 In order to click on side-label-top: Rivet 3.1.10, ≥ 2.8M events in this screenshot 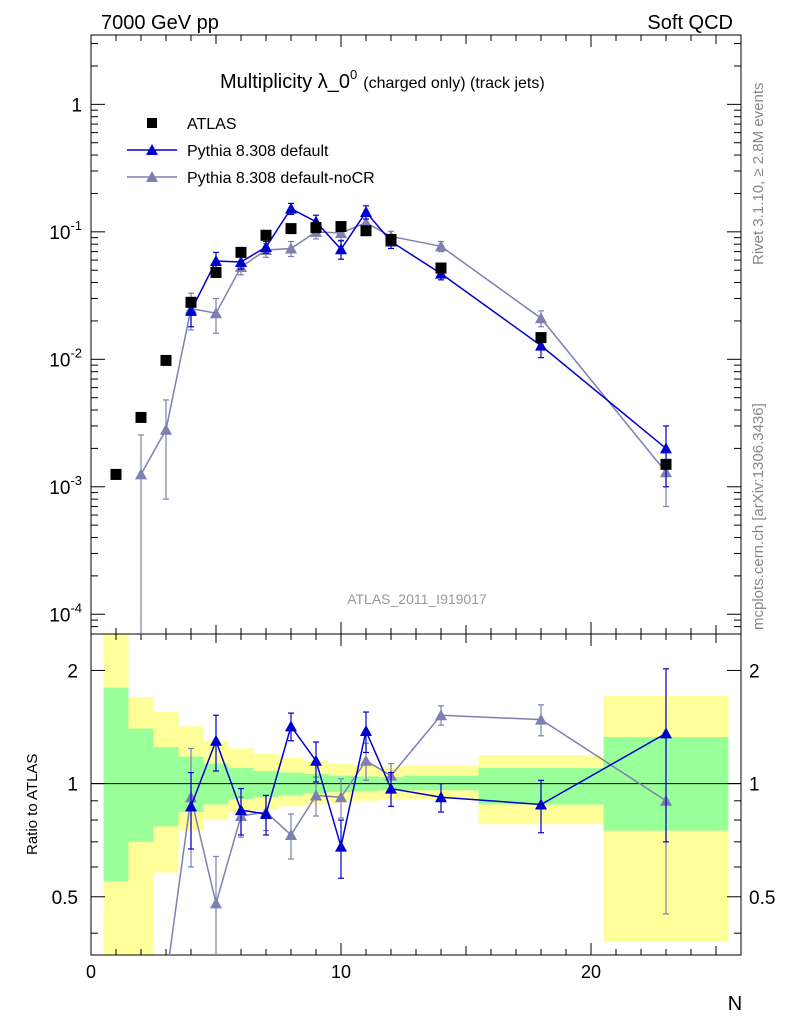, I will do `click(758, 174)`.